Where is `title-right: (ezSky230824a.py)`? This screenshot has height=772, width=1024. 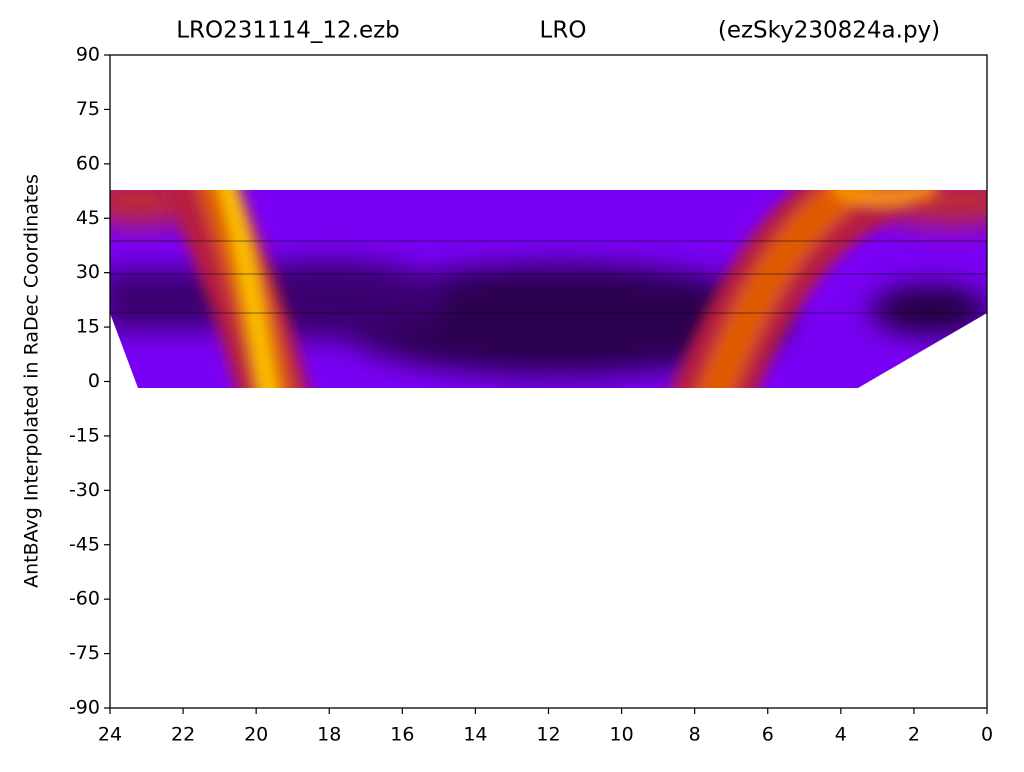
title-right: (ezSky230824a.py) is located at coordinates (829, 31).